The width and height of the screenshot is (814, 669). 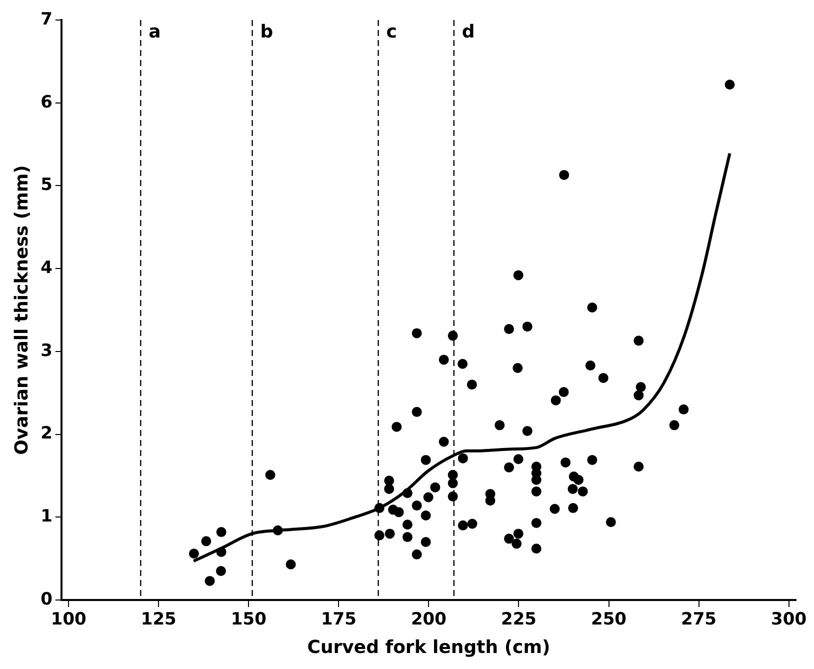 What do you see at coordinates (789, 620) in the screenshot?
I see `x-tick-label: 300` at bounding box center [789, 620].